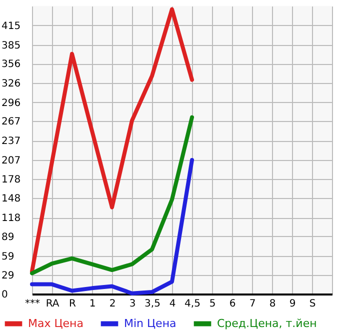 This screenshot has height=335, width=345. I want to click on x-tick-label: 8, so click(272, 304).